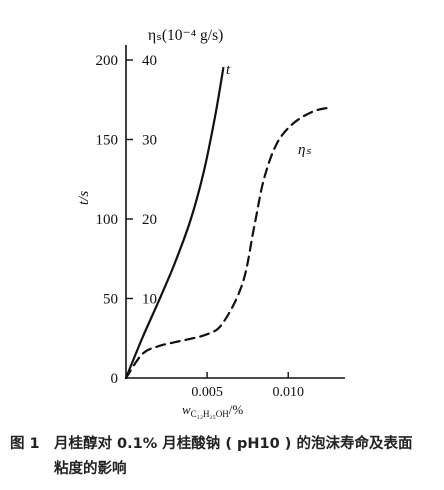  Describe the element at coordinates (149, 180) in the screenshot. I see `y-right-ticks: 10 20 30 40` at that location.